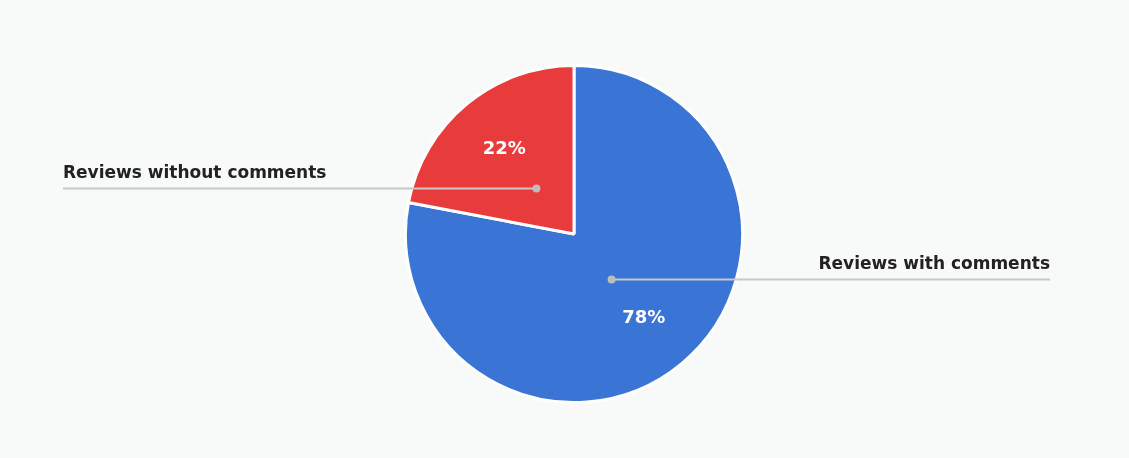  I want to click on slice-label: Reviews with comments, so click(934, 263).